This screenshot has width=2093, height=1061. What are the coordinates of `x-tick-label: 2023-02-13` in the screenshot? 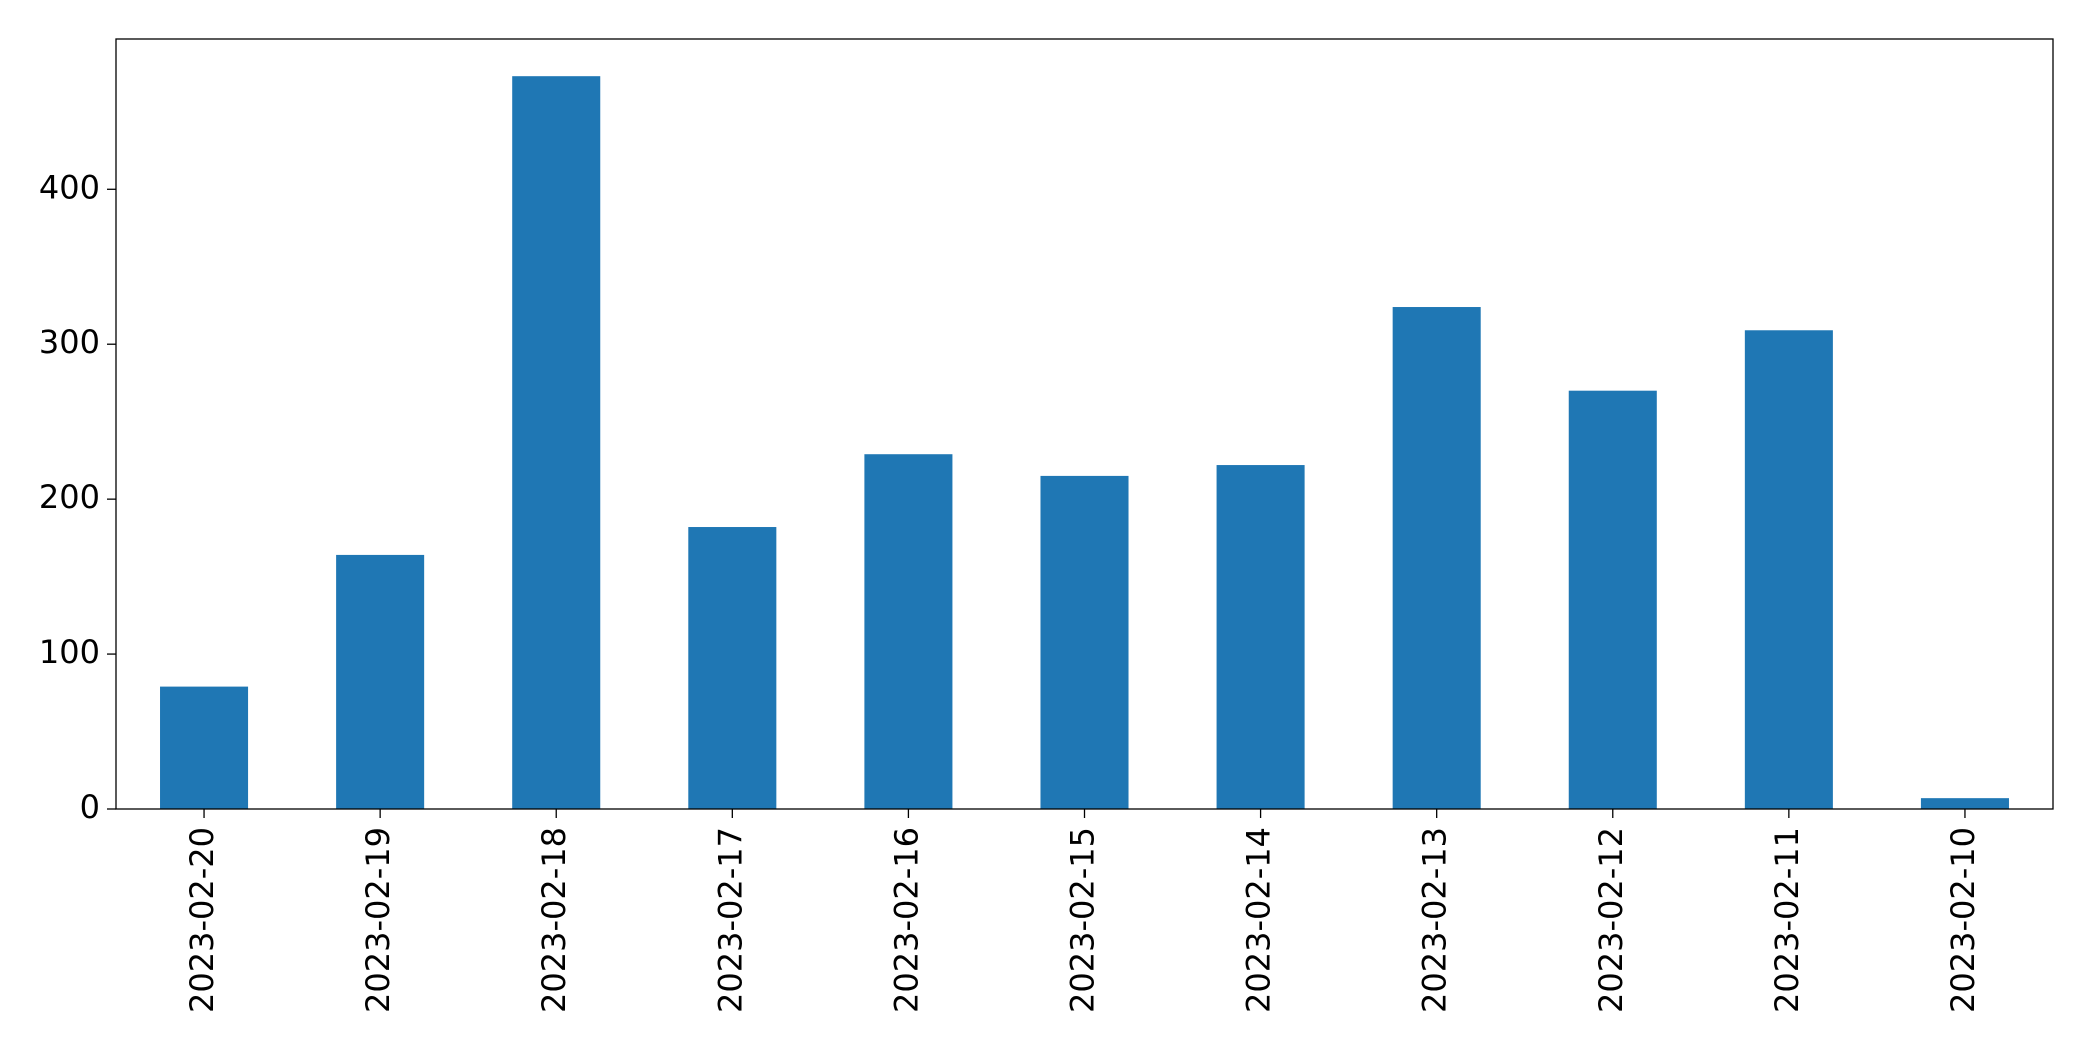 It's located at (1435, 920).